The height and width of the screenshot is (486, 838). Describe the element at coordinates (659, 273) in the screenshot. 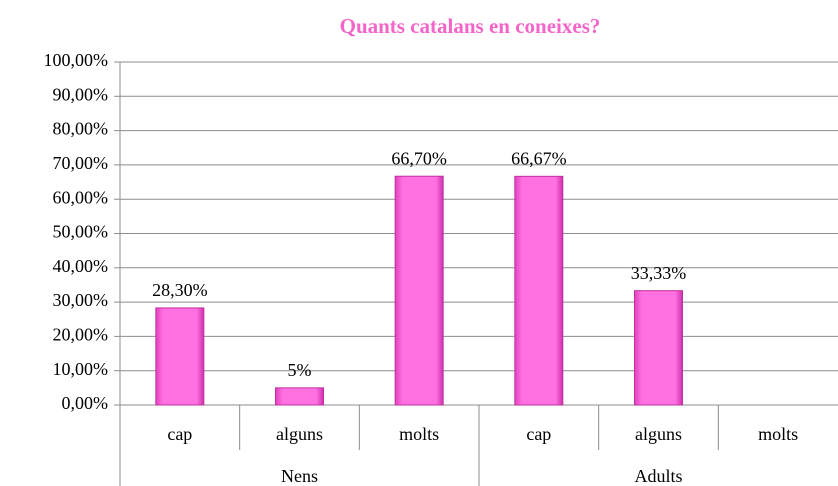

I see `data-label: 33,33%` at that location.